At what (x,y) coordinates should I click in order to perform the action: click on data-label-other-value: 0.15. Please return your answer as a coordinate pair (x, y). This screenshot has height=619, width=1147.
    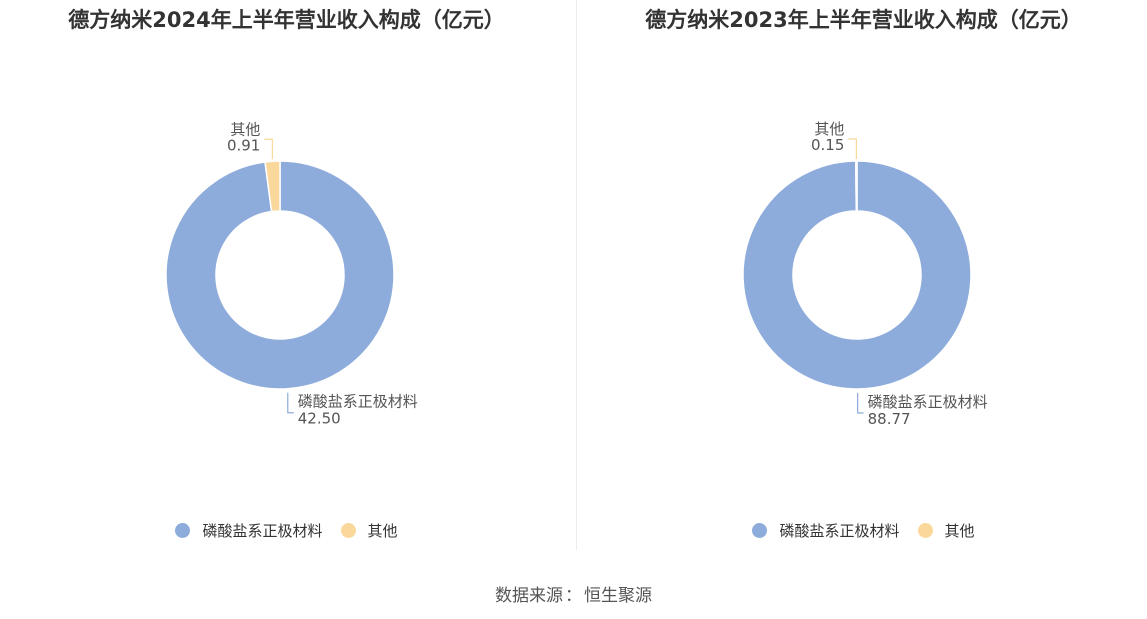
    Looking at the image, I should click on (827, 145).